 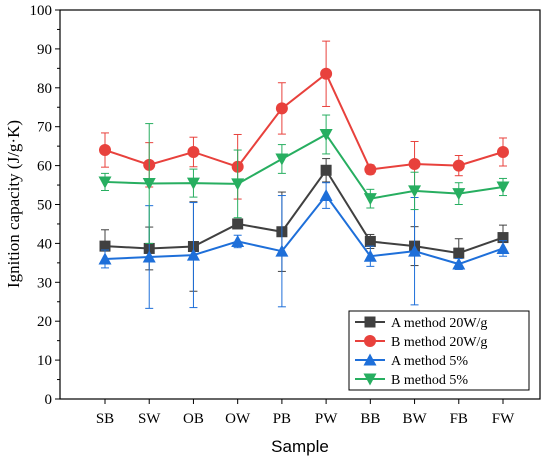 What do you see at coordinates (326, 419) in the screenshot?
I see `x-tick-label: PW` at bounding box center [326, 419].